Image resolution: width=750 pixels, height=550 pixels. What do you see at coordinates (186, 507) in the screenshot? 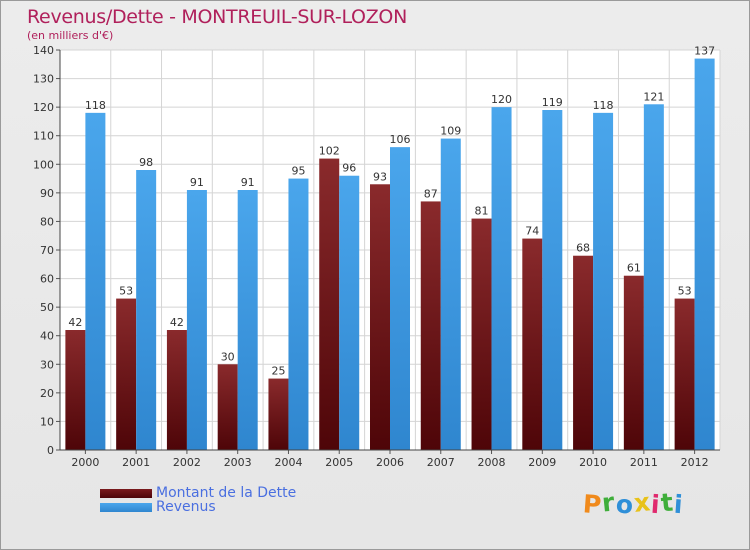
I see `legend-label-revenus: Revenus` at bounding box center [186, 507].